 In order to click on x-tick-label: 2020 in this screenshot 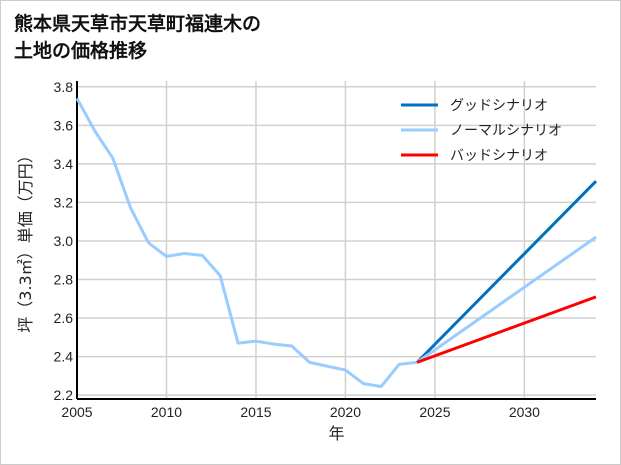, I will do `click(345, 412)`.